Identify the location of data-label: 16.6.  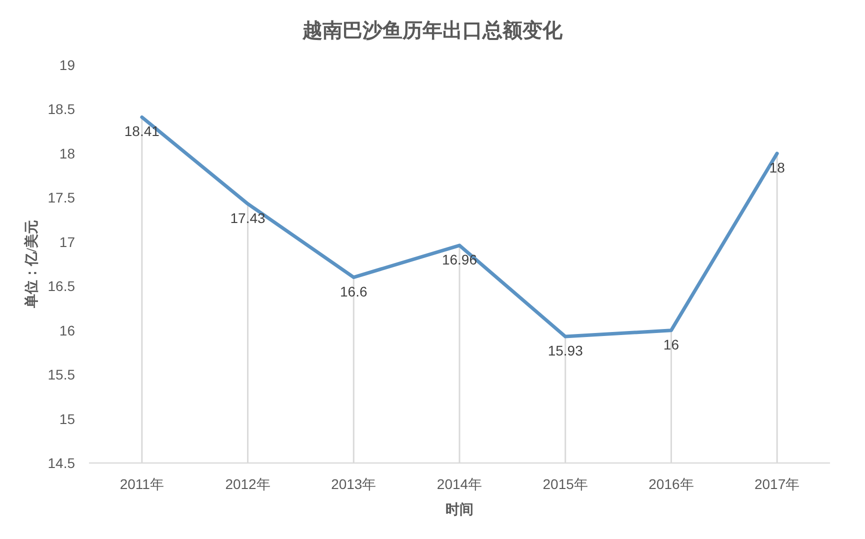
(354, 291).